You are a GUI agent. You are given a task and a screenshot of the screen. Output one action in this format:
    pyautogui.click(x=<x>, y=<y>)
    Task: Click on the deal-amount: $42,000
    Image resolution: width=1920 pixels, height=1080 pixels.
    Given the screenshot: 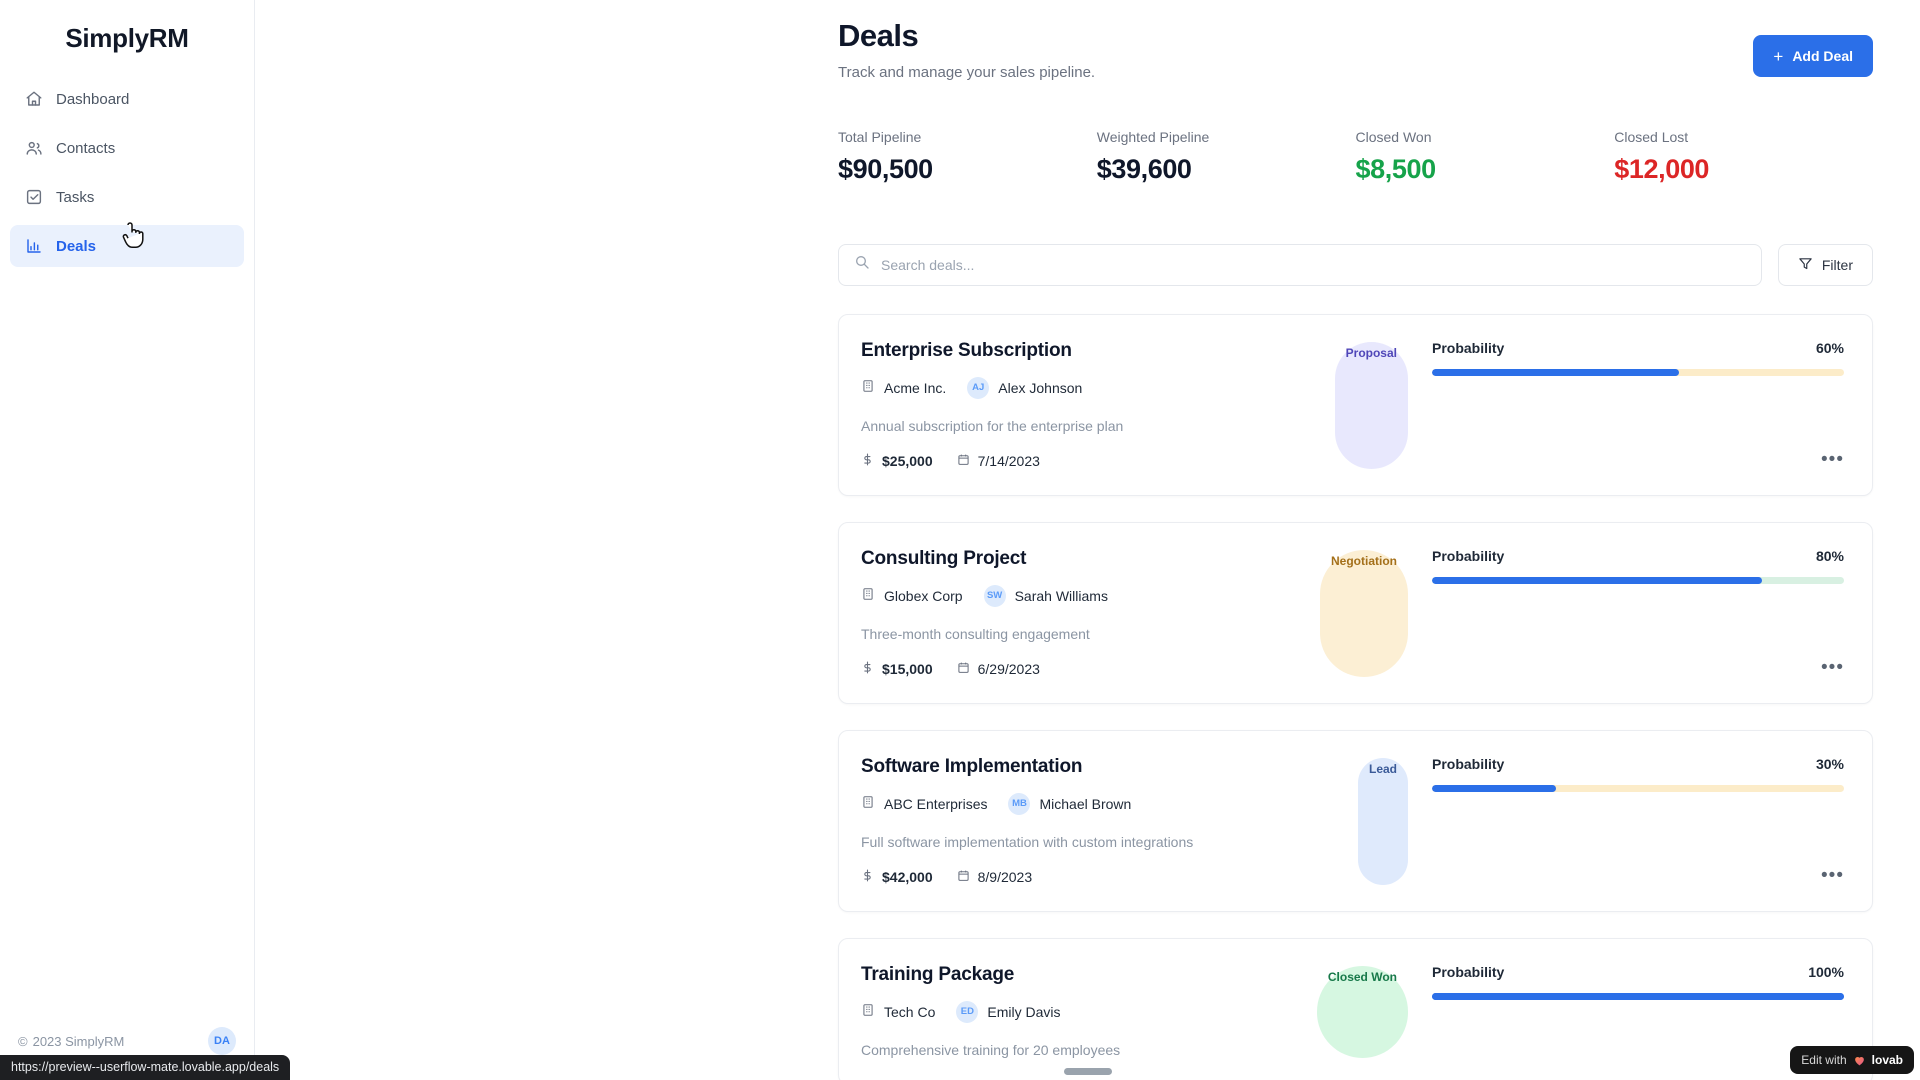 What is the action you would take?
    pyautogui.click(x=897, y=877)
    